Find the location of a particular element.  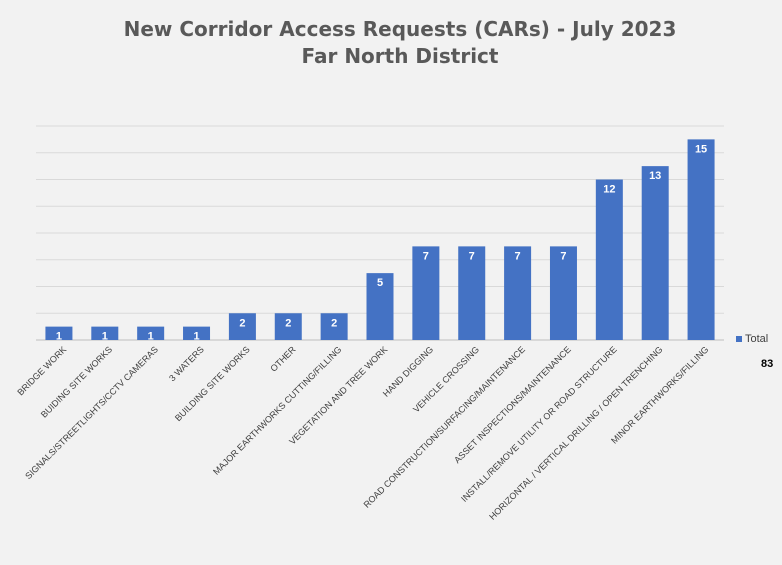

category-label: ROAD CONSTRUCTION/SURFACING/MAINTENANCE is located at coordinates (444, 426).